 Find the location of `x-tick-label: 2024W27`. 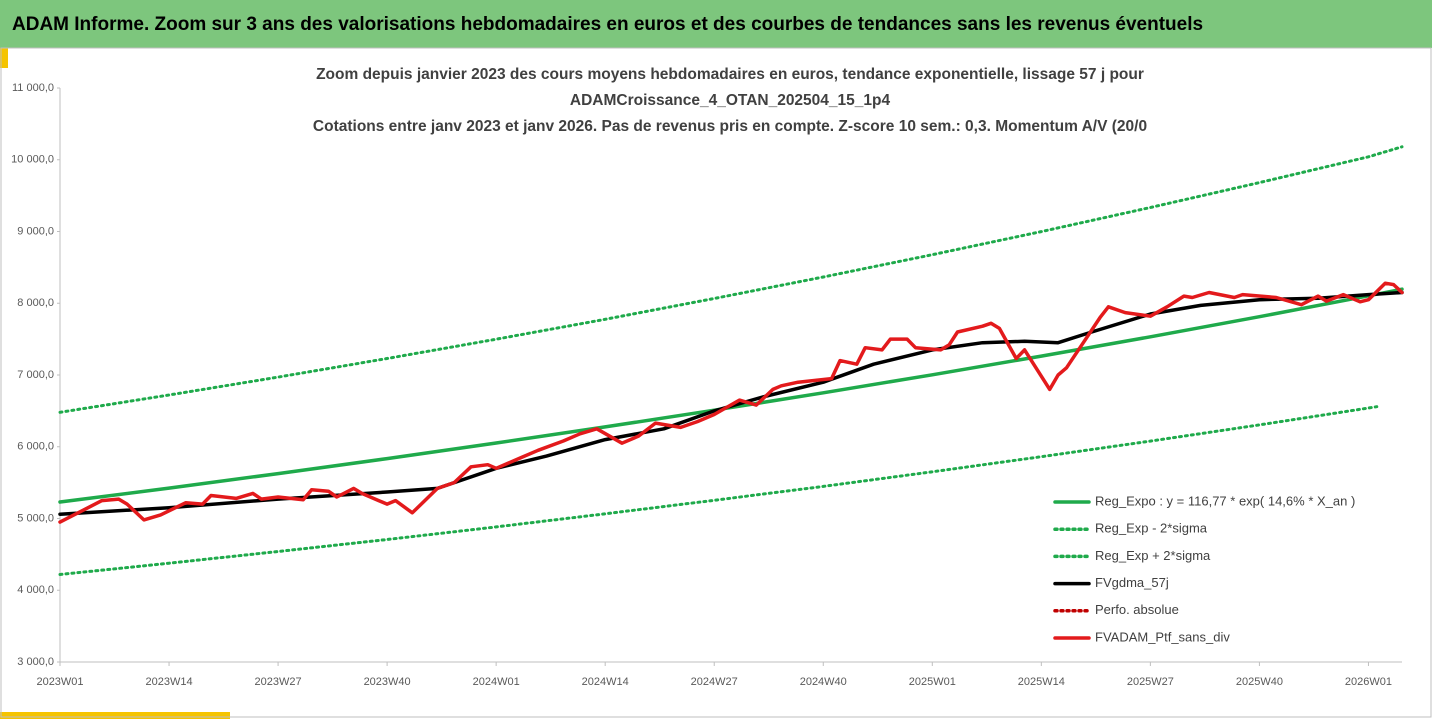

x-tick-label: 2024W27 is located at coordinates (714, 682).